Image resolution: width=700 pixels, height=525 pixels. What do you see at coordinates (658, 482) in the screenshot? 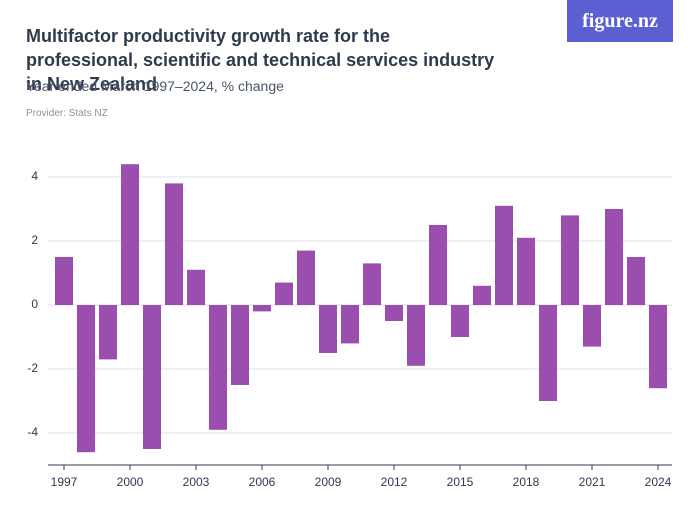
I see `x-tick-label: 2024` at bounding box center [658, 482].